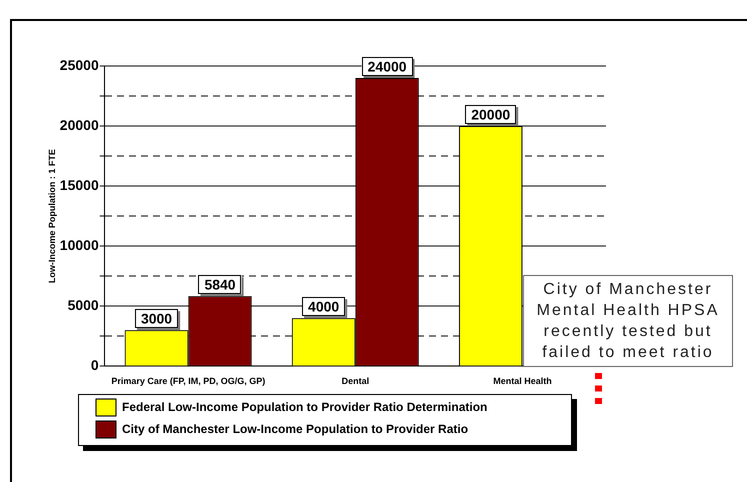 This screenshot has width=747, height=482. What do you see at coordinates (490, 114) in the screenshot?
I see `data-label: 20000` at bounding box center [490, 114].